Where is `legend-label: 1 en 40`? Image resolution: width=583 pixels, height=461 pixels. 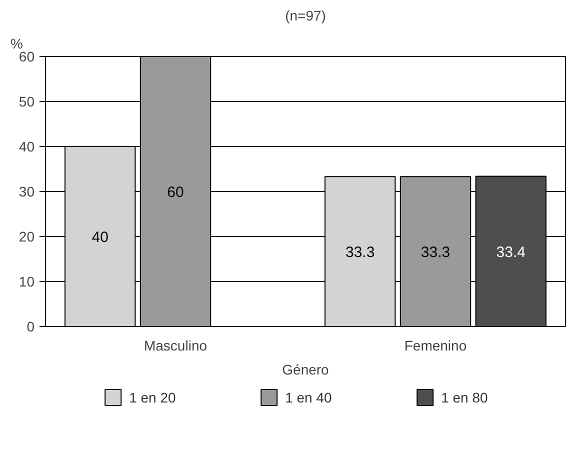 legend-label: 1 en 40 is located at coordinates (308, 398).